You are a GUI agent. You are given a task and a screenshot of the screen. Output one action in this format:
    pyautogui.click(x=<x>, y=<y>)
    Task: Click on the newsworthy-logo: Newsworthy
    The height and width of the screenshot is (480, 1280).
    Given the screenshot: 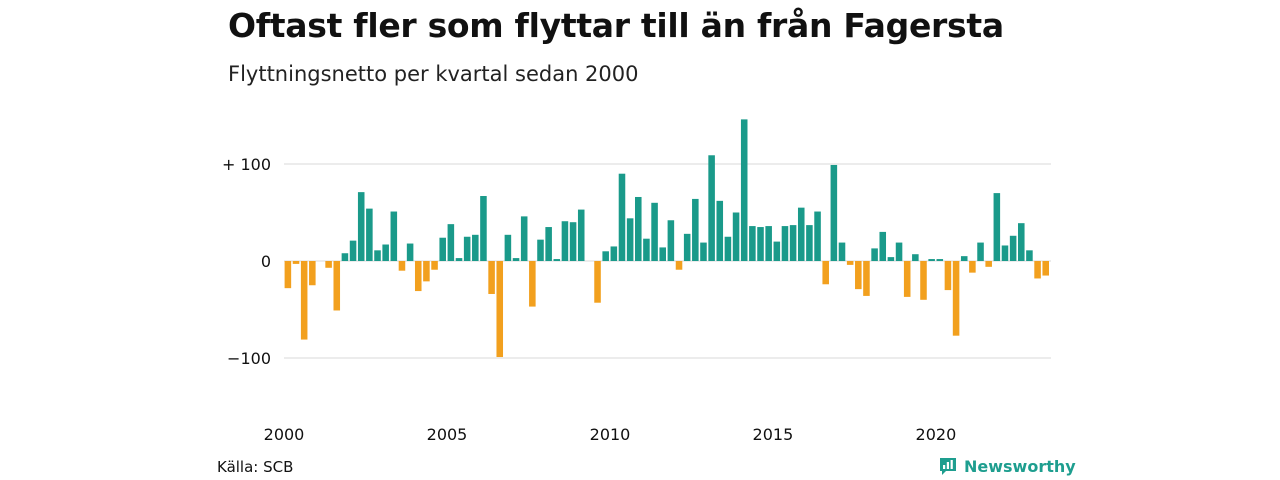 What is the action you would take?
    pyautogui.click(x=1007, y=466)
    